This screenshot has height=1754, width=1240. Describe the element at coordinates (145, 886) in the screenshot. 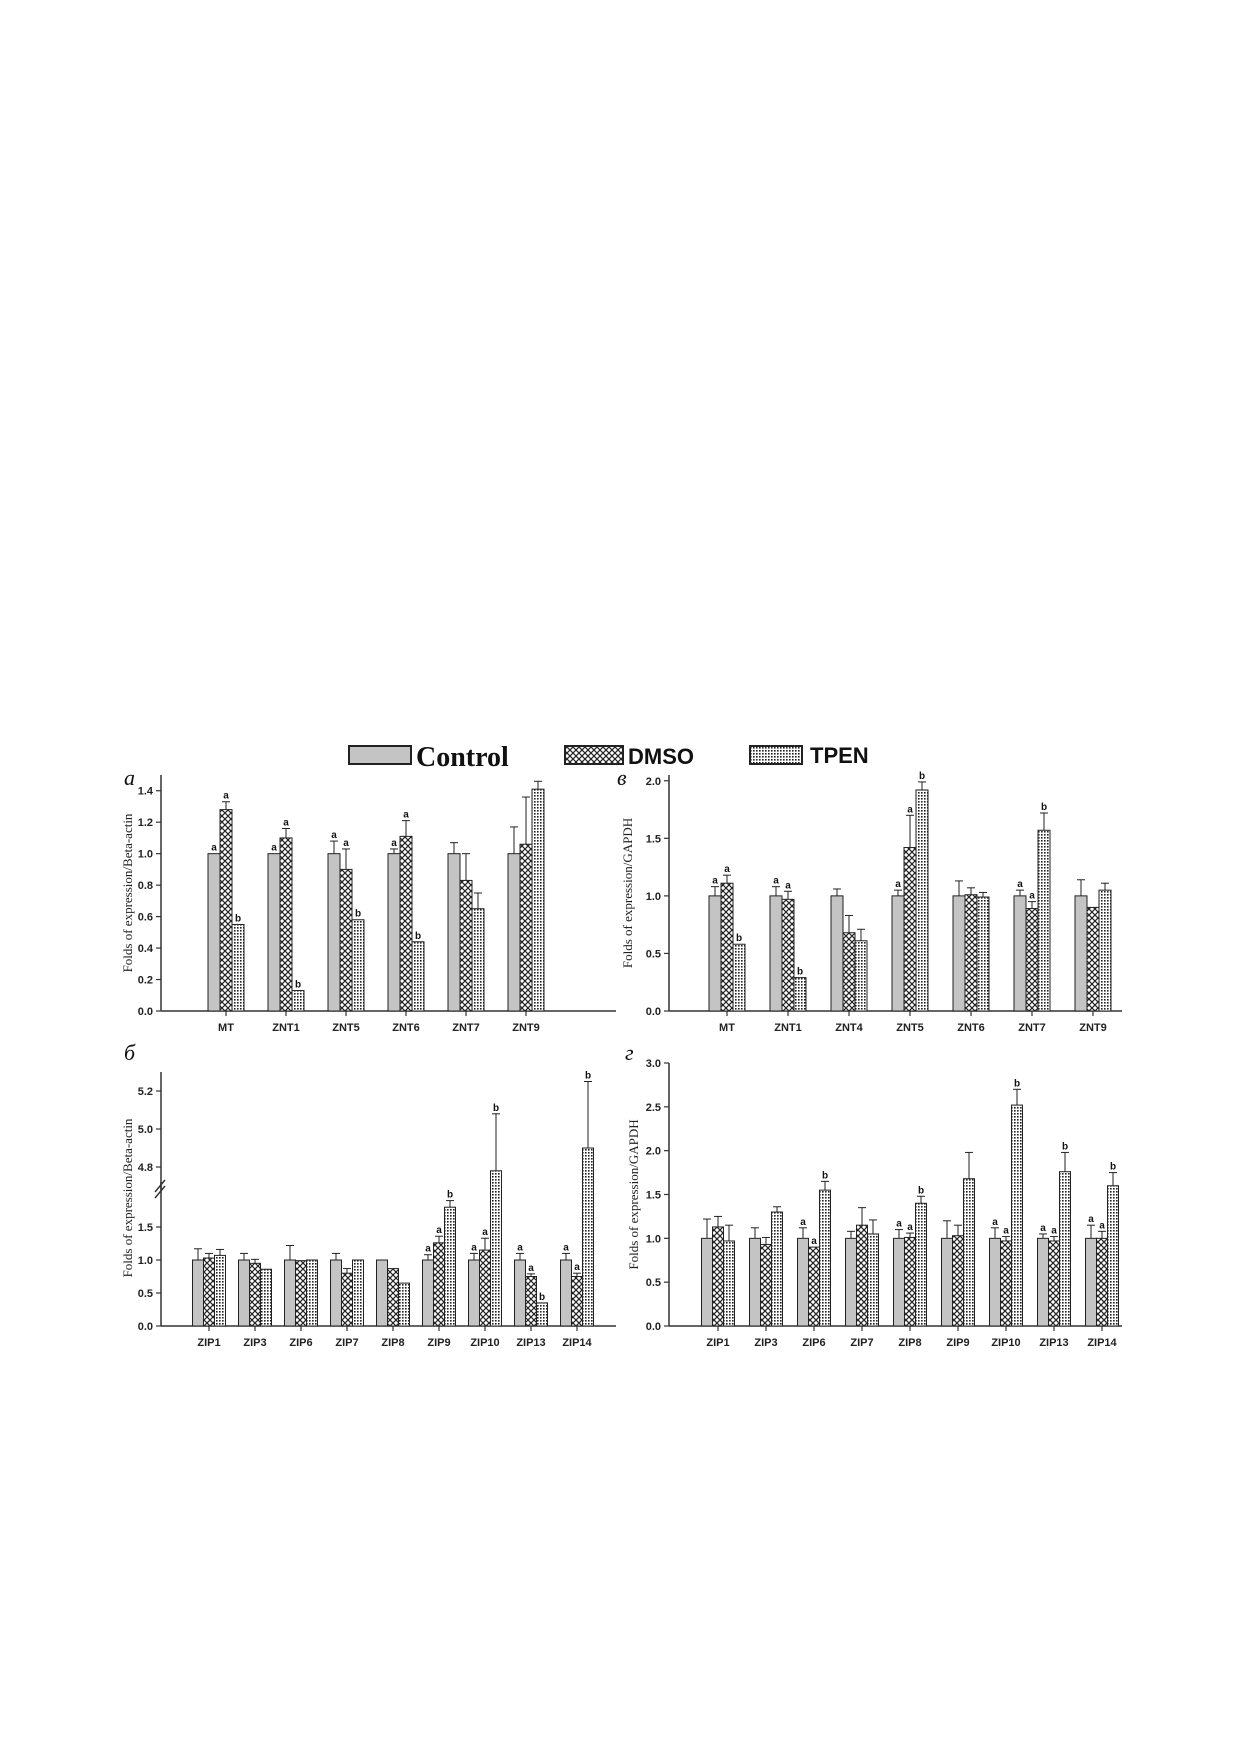

I see `y-tick-label: 0.8` at that location.